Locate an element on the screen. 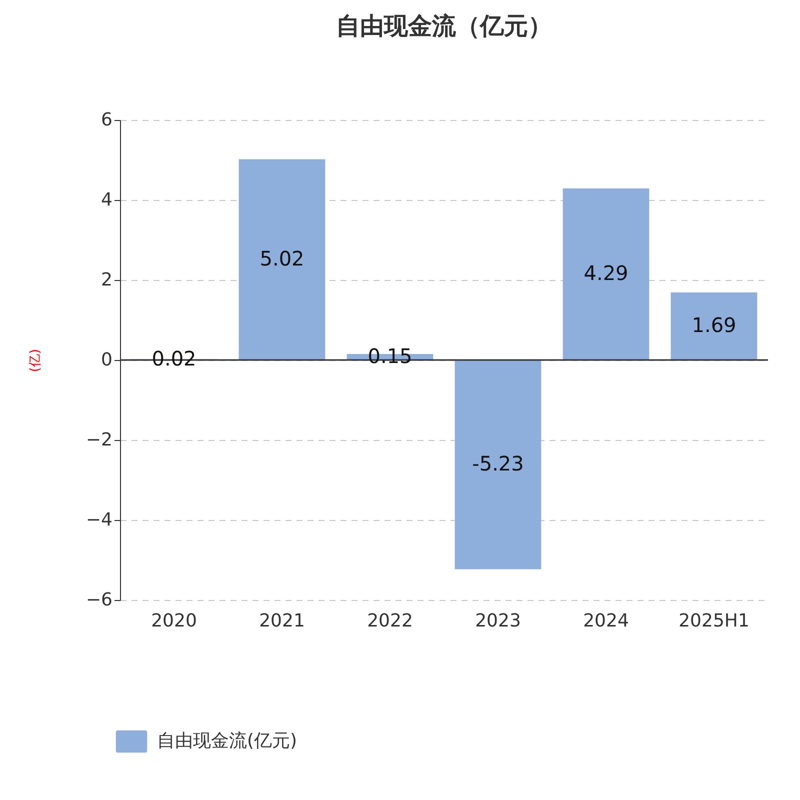 The width and height of the screenshot is (800, 800). x-tick-label: 2025H1 is located at coordinates (714, 621).